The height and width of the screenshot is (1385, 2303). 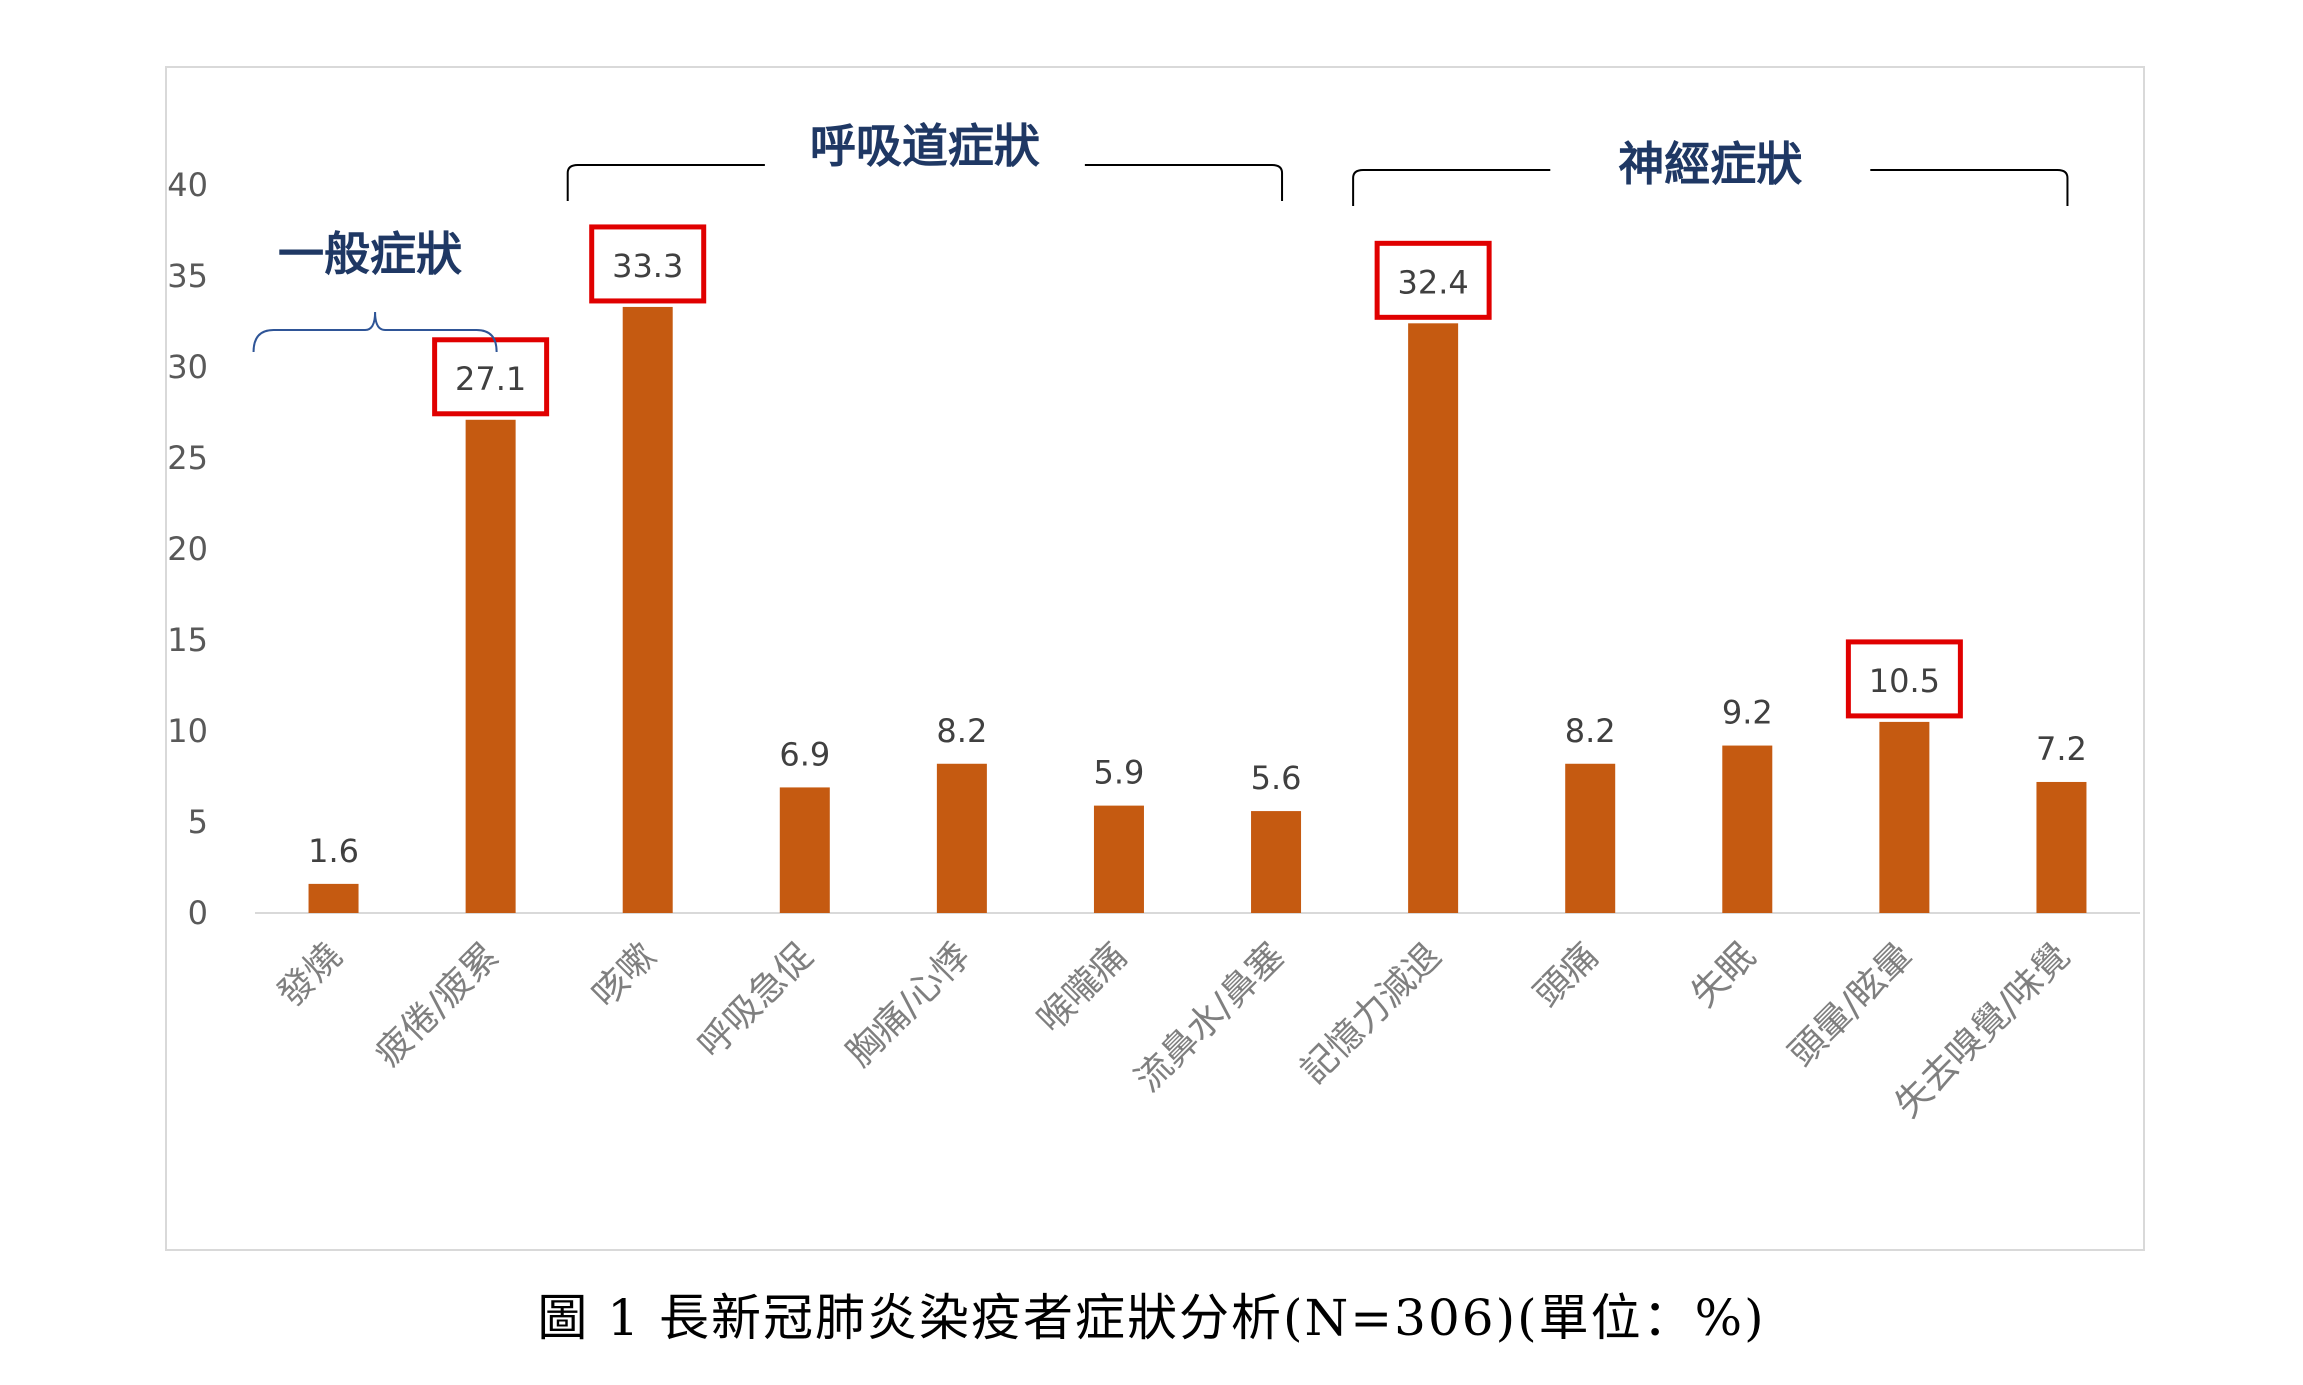 I want to click on category-label: 頭痛, so click(x=1567, y=975).